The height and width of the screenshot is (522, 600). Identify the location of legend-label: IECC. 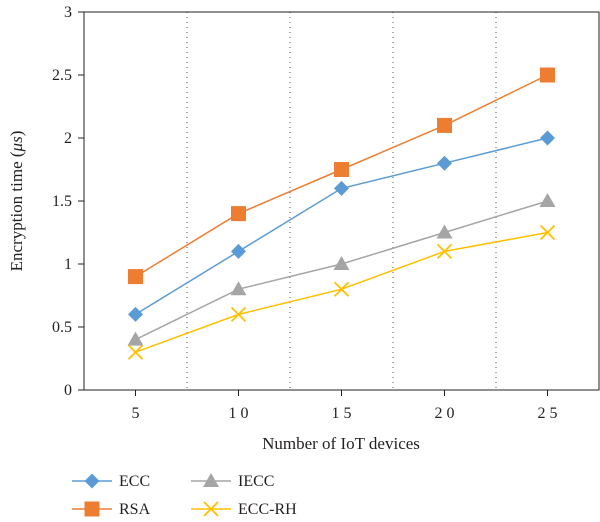
(256, 481).